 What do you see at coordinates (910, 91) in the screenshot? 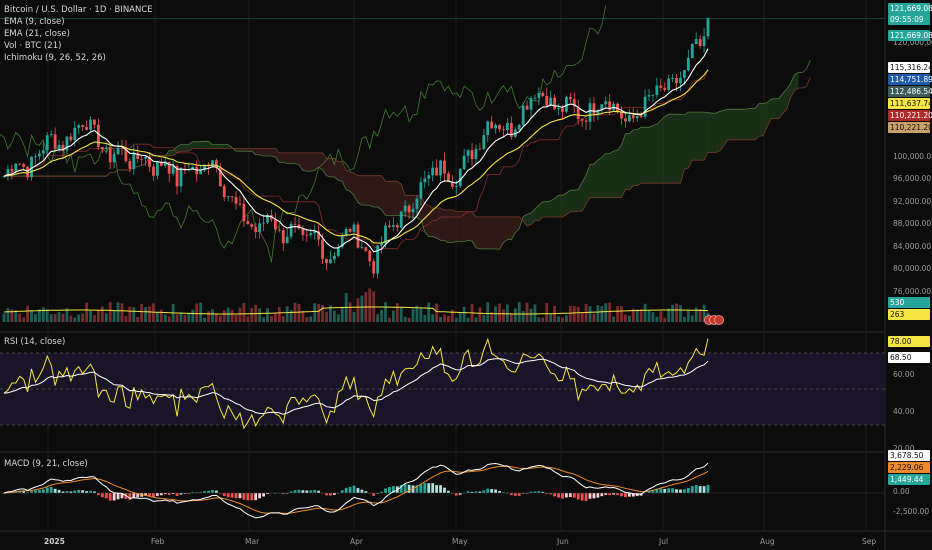
I see `price-tag: 112,486.54` at bounding box center [910, 91].